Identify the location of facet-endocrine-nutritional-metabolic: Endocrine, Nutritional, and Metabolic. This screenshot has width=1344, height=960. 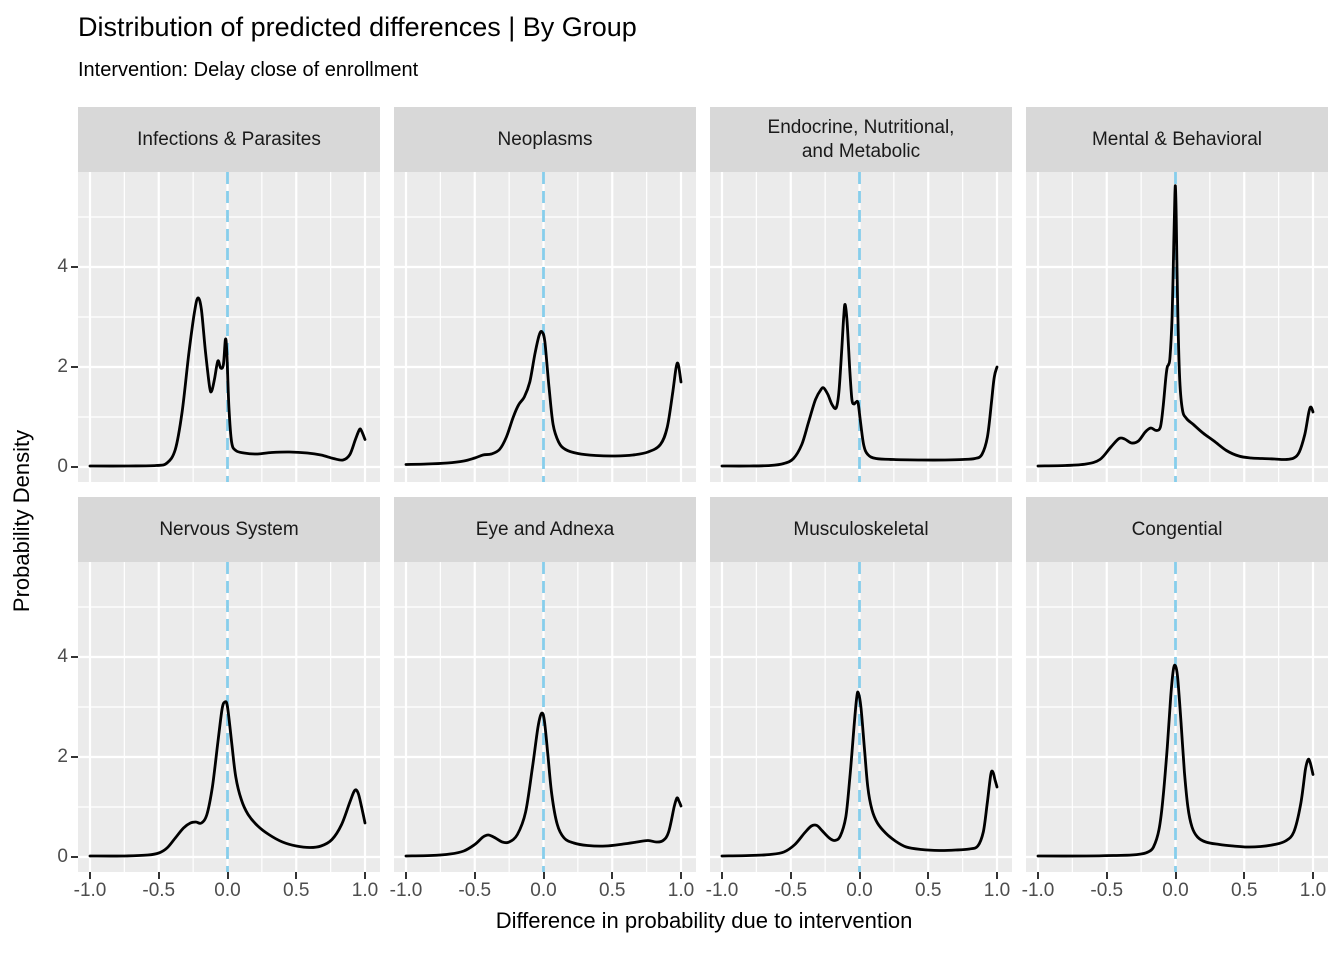
(861, 294).